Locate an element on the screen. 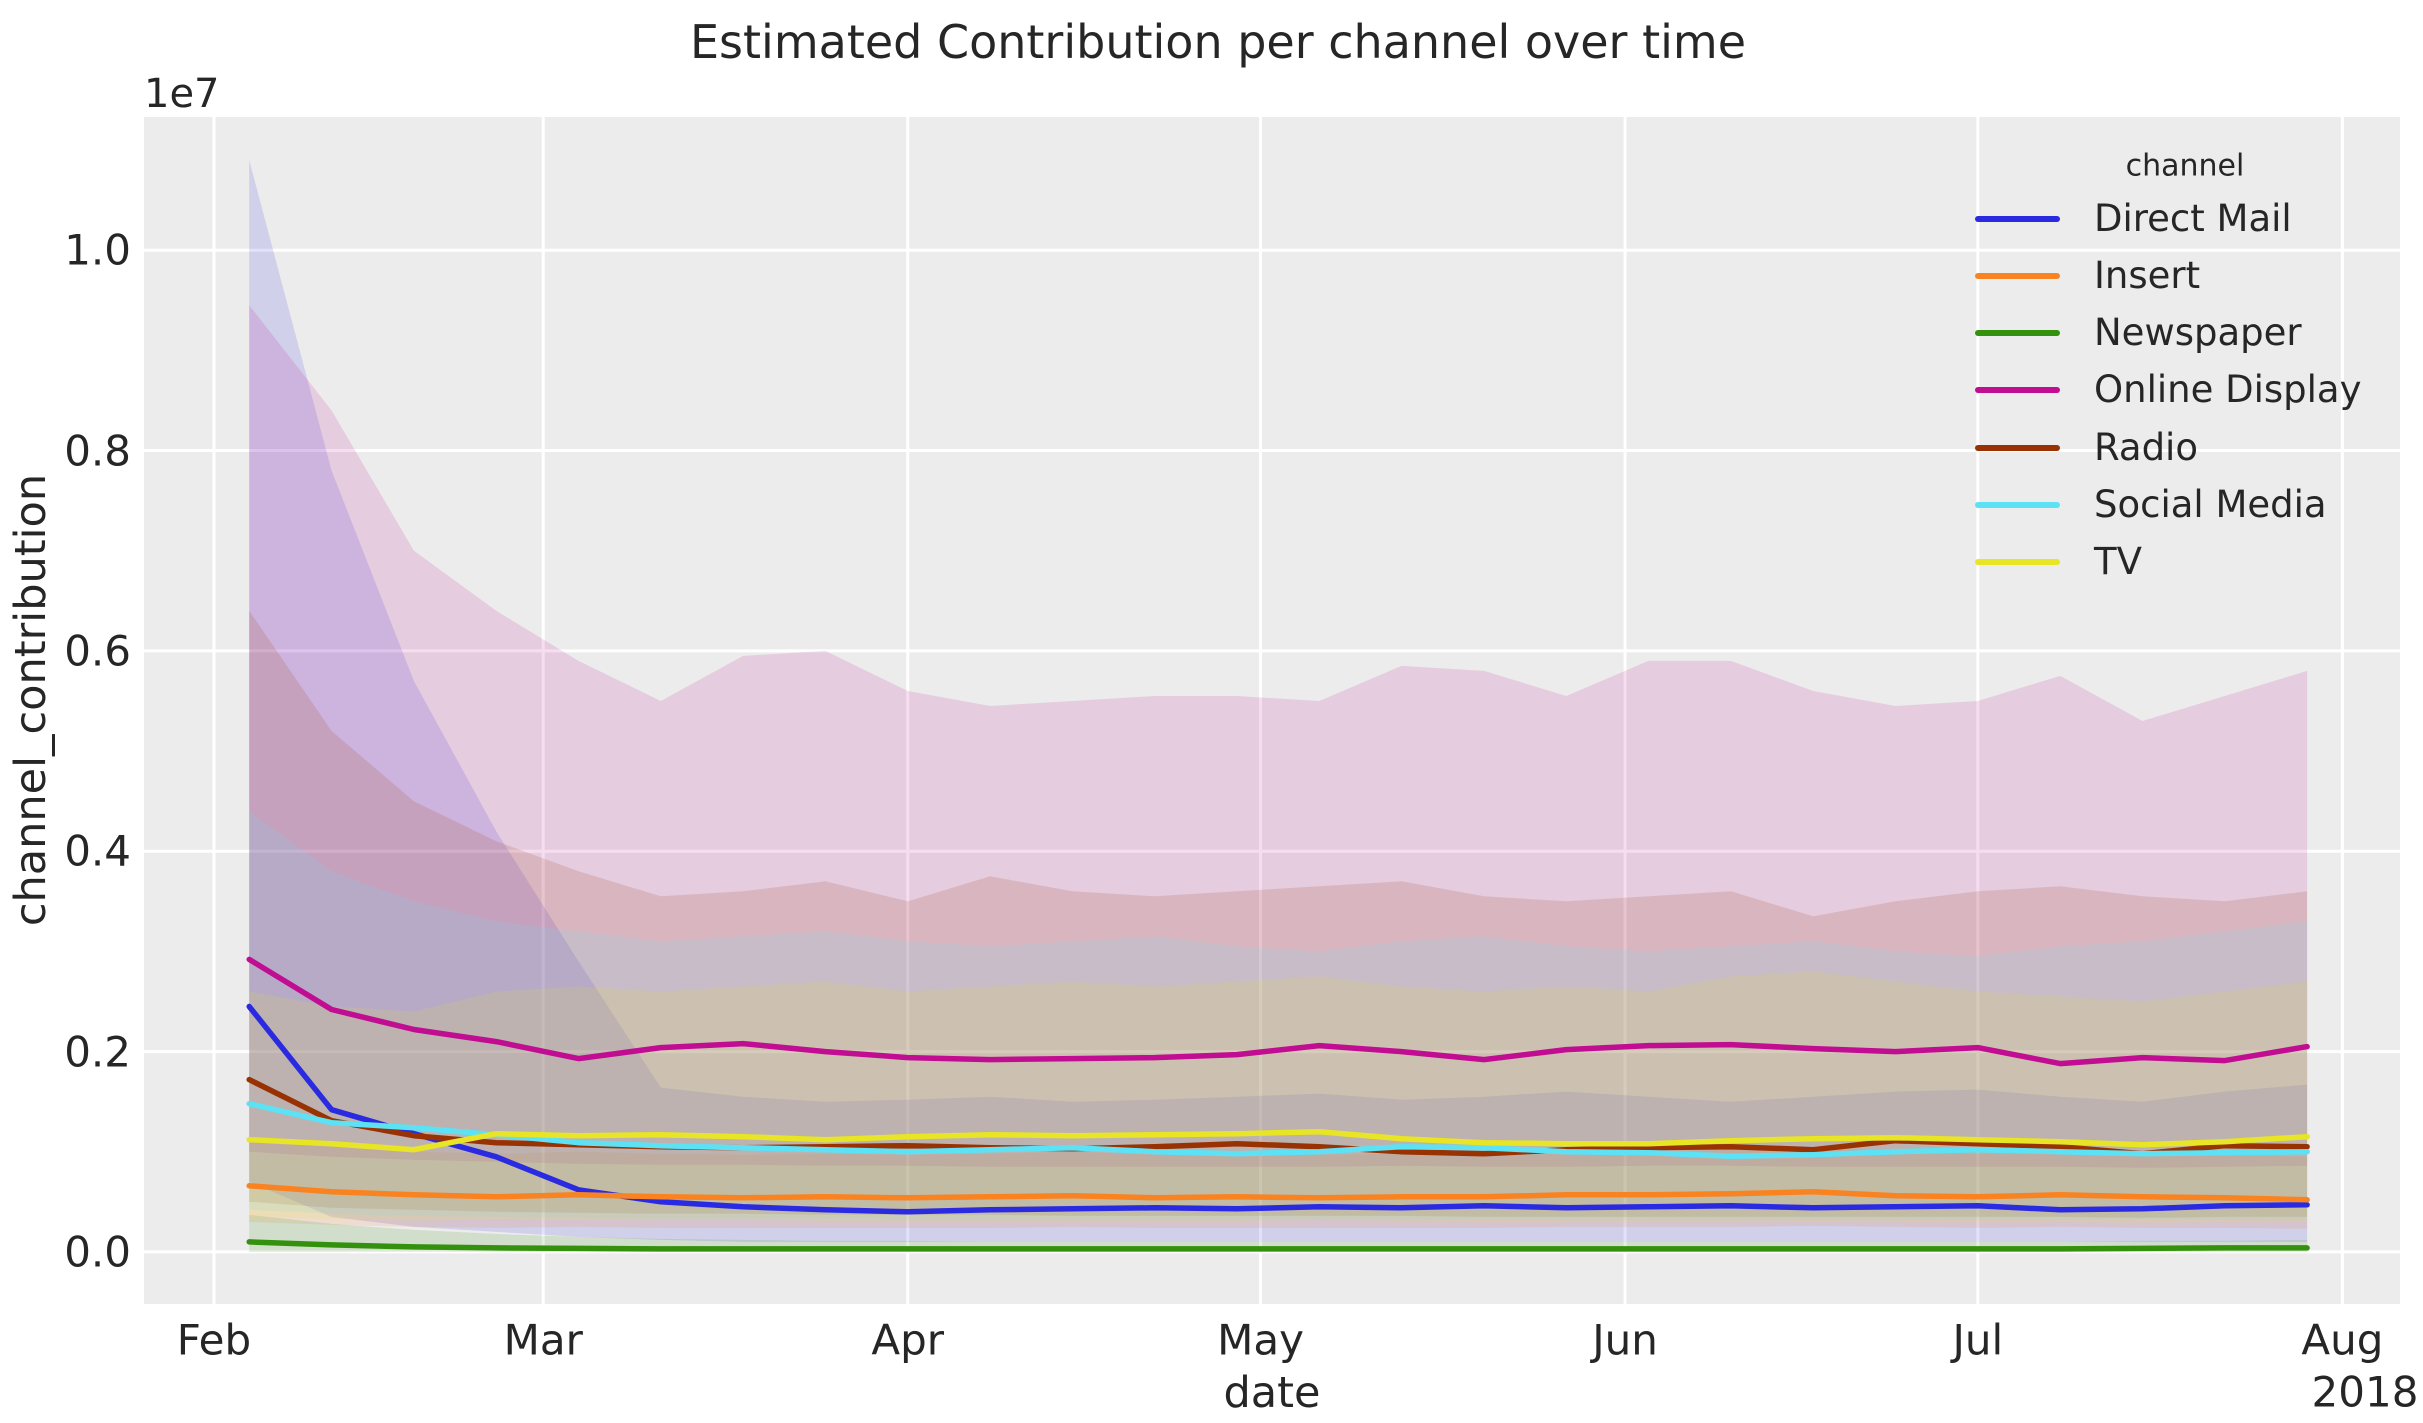 This screenshot has width=2423, height=1423. y-tick-label: 0.6 is located at coordinates (97, 651).